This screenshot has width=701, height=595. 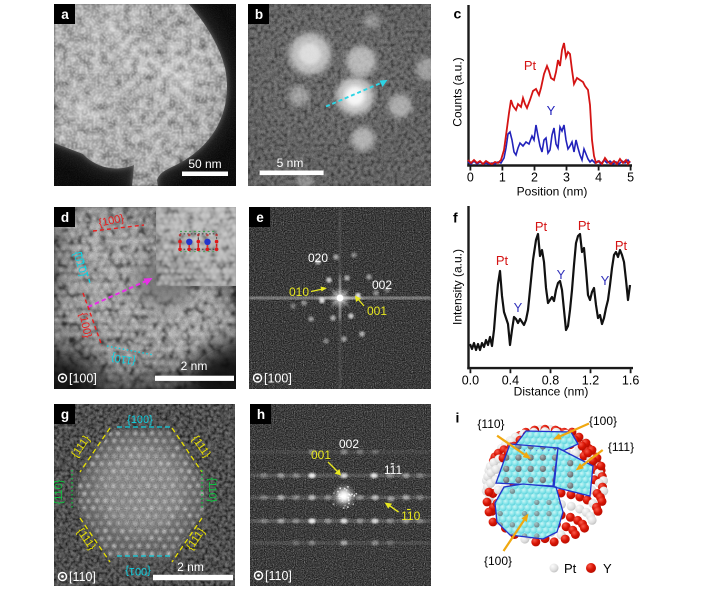 What do you see at coordinates (534, 178) in the screenshot?
I see `svg-text: 2` at bounding box center [534, 178].